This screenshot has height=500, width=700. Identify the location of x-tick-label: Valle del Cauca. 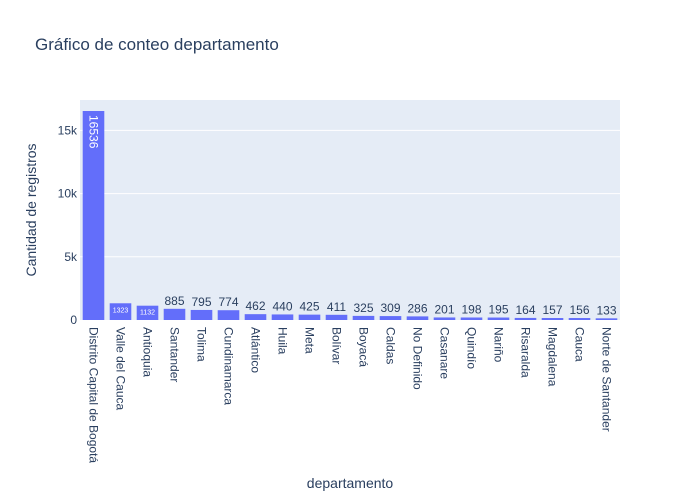
(121, 368).